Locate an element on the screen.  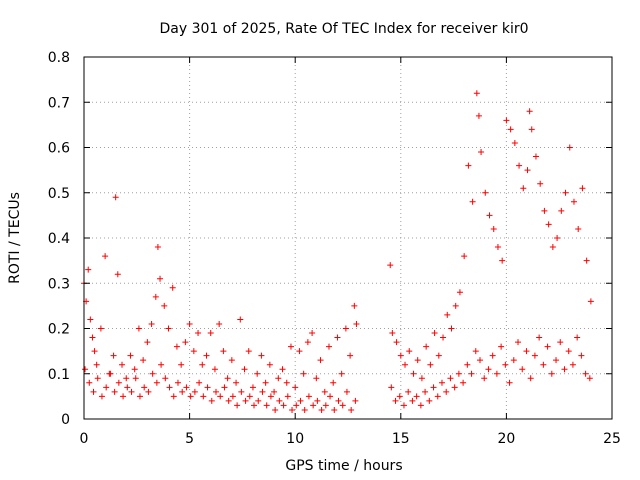
y-tick-label: 0.3 is located at coordinates (59, 284).